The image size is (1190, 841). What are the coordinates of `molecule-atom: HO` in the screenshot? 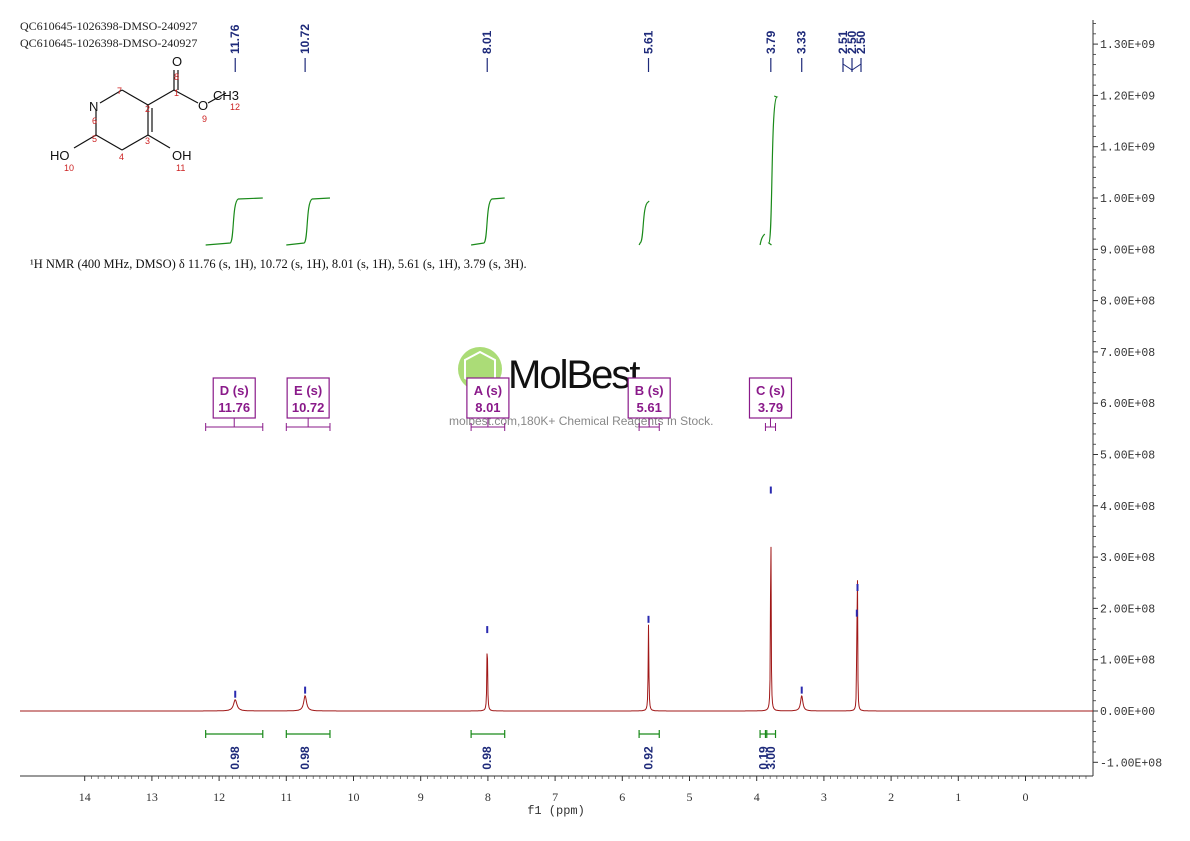 It's located at (60, 155).